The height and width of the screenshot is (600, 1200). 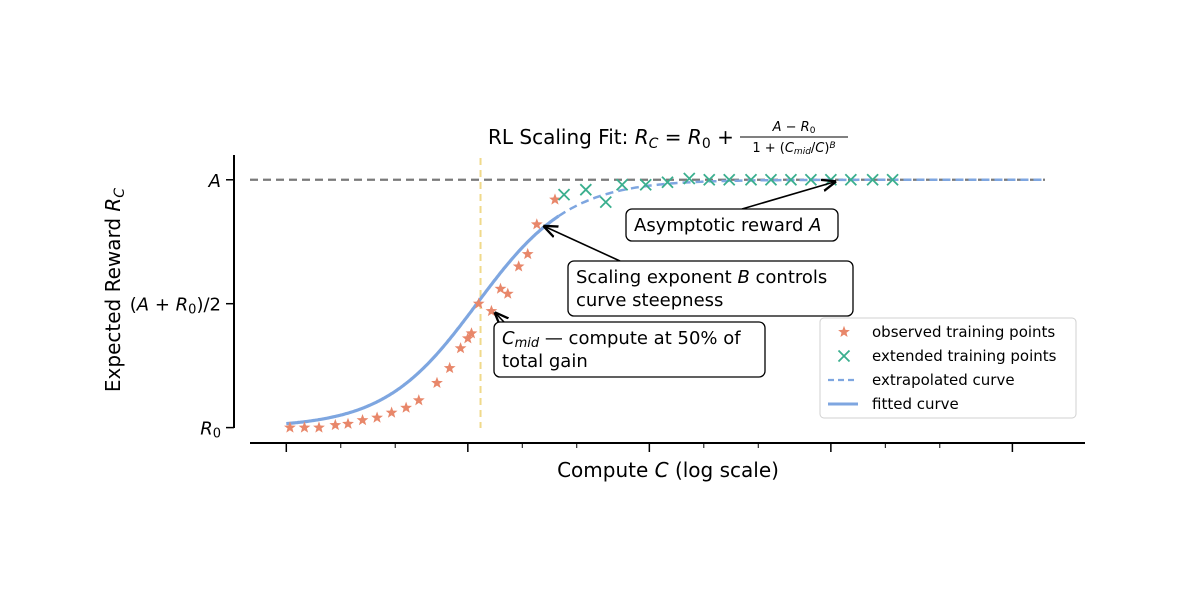 What do you see at coordinates (727, 225) in the screenshot?
I see `annotation-text: Asymptotic reward A` at bounding box center [727, 225].